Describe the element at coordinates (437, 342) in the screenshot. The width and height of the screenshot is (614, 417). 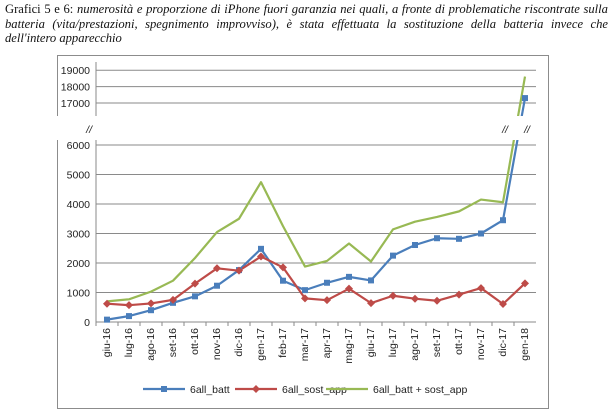
I see `x-tick-label: set-17` at that location.